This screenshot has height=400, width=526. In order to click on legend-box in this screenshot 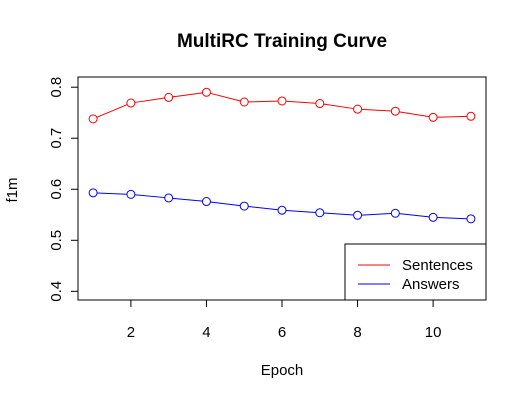, I will do `click(415, 272)`.